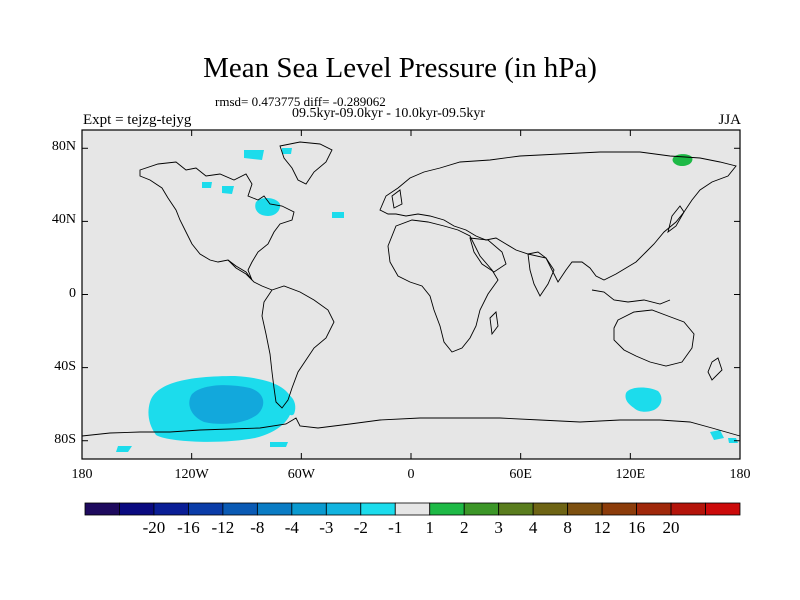 The width and height of the screenshot is (800, 600). What do you see at coordinates (494, 323) in the screenshot?
I see `coast-madagascar` at bounding box center [494, 323].